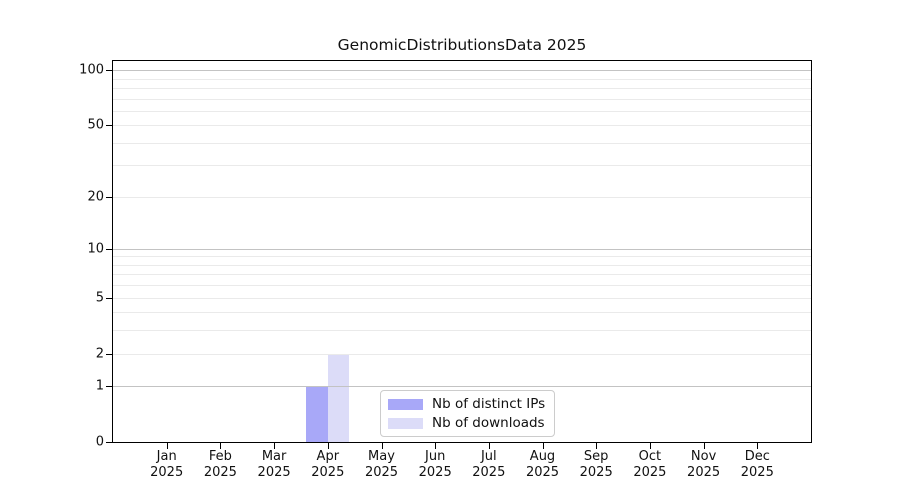  What do you see at coordinates (462, 45) in the screenshot?
I see `chart-title: GenomicDistributionsData 2025` at bounding box center [462, 45].